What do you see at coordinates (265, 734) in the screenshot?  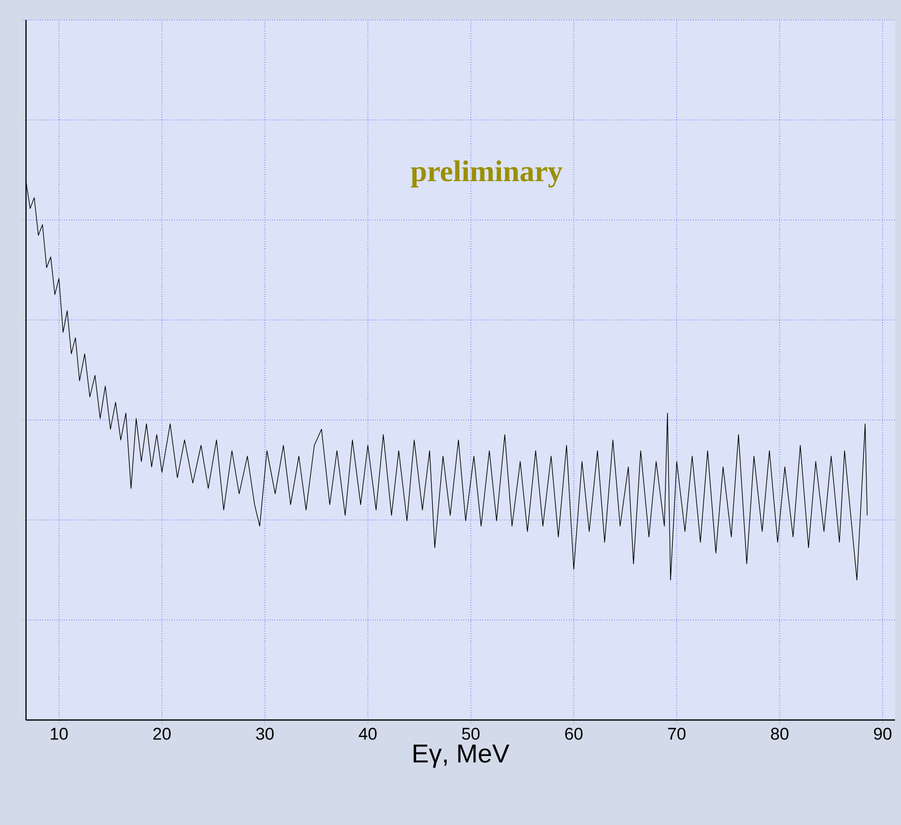 I see `x-tick-label: 30` at bounding box center [265, 734].